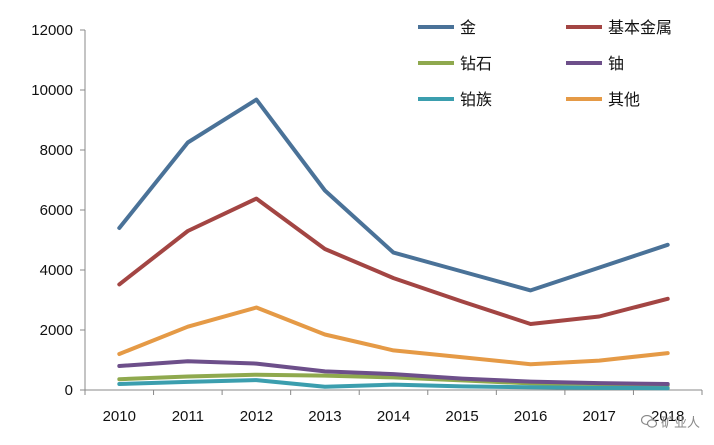  Describe the element at coordinates (648, 421) in the screenshot. I see `wechat-icon` at that location.